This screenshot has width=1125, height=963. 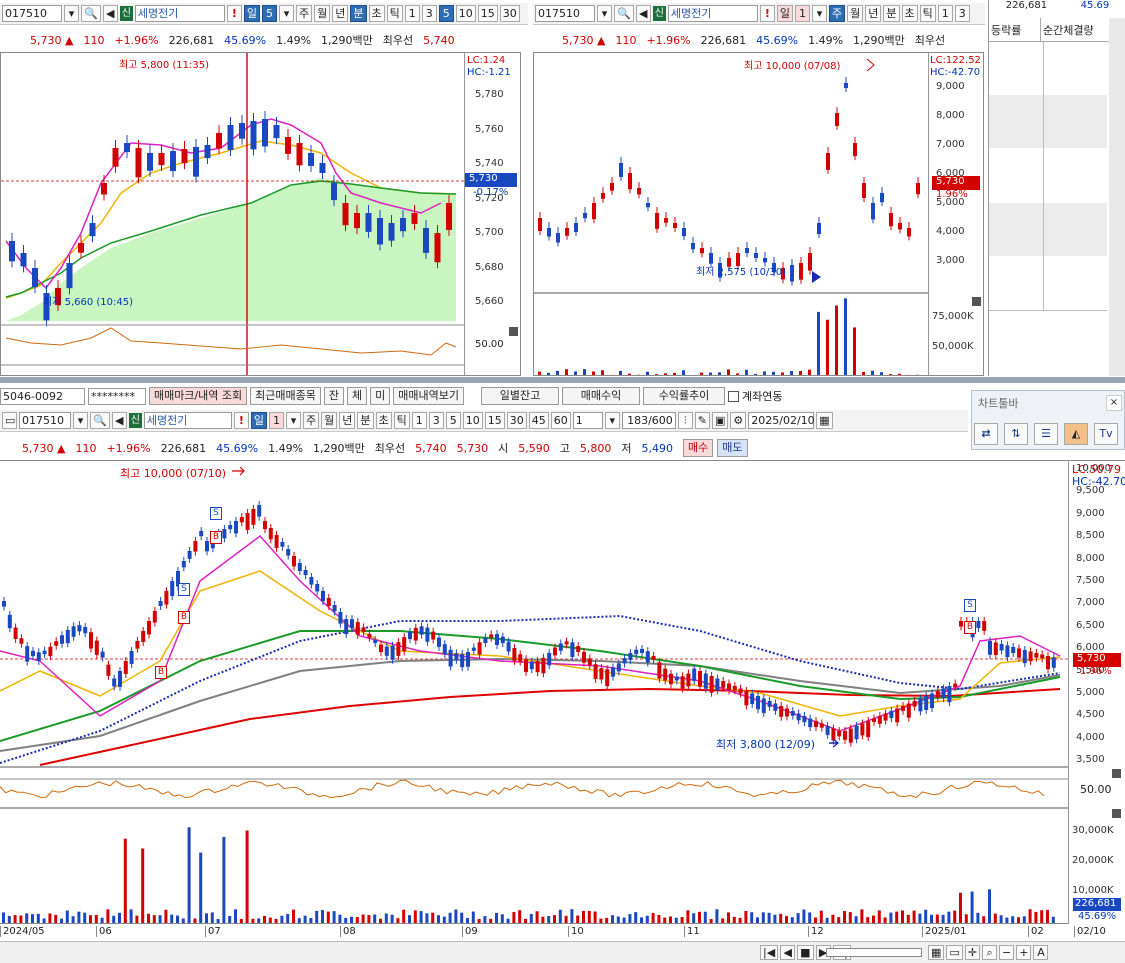 I want to click on trade-profit-button: 매매수익, so click(x=601, y=396).